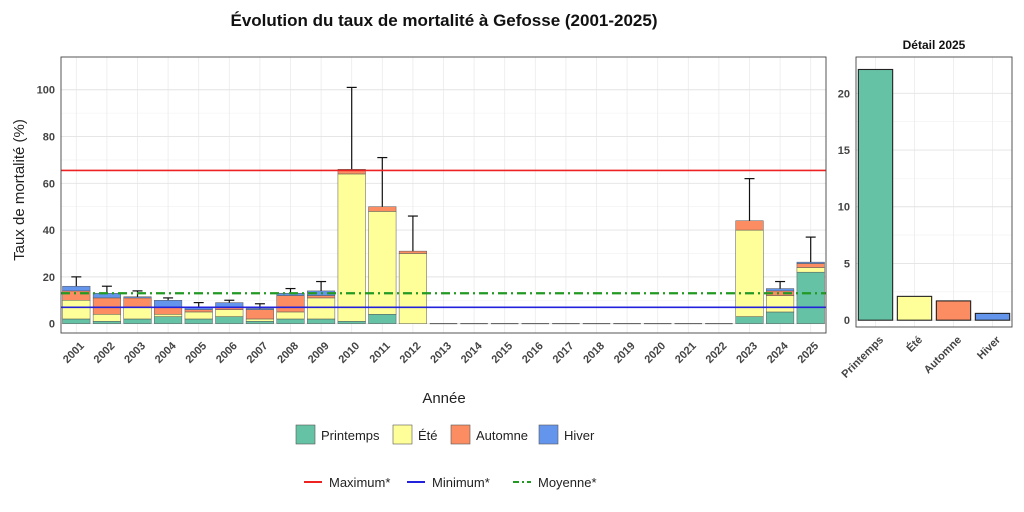  What do you see at coordinates (780, 317) in the screenshot?
I see `bar-segment-printemps-2024` at bounding box center [780, 317].